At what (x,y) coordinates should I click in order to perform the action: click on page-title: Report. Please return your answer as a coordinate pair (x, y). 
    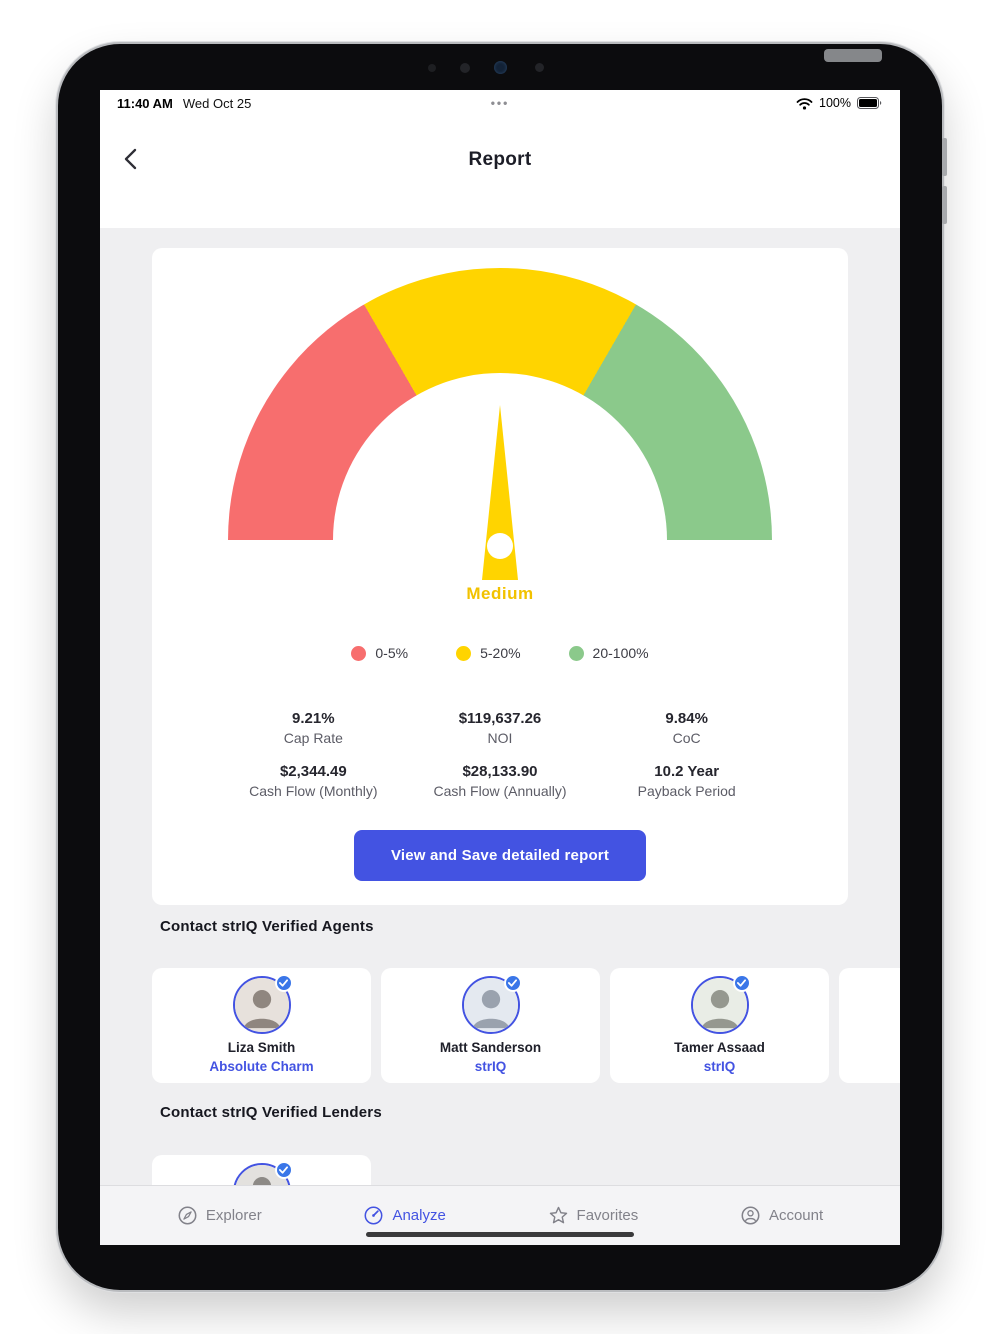
    Looking at the image, I should click on (500, 159).